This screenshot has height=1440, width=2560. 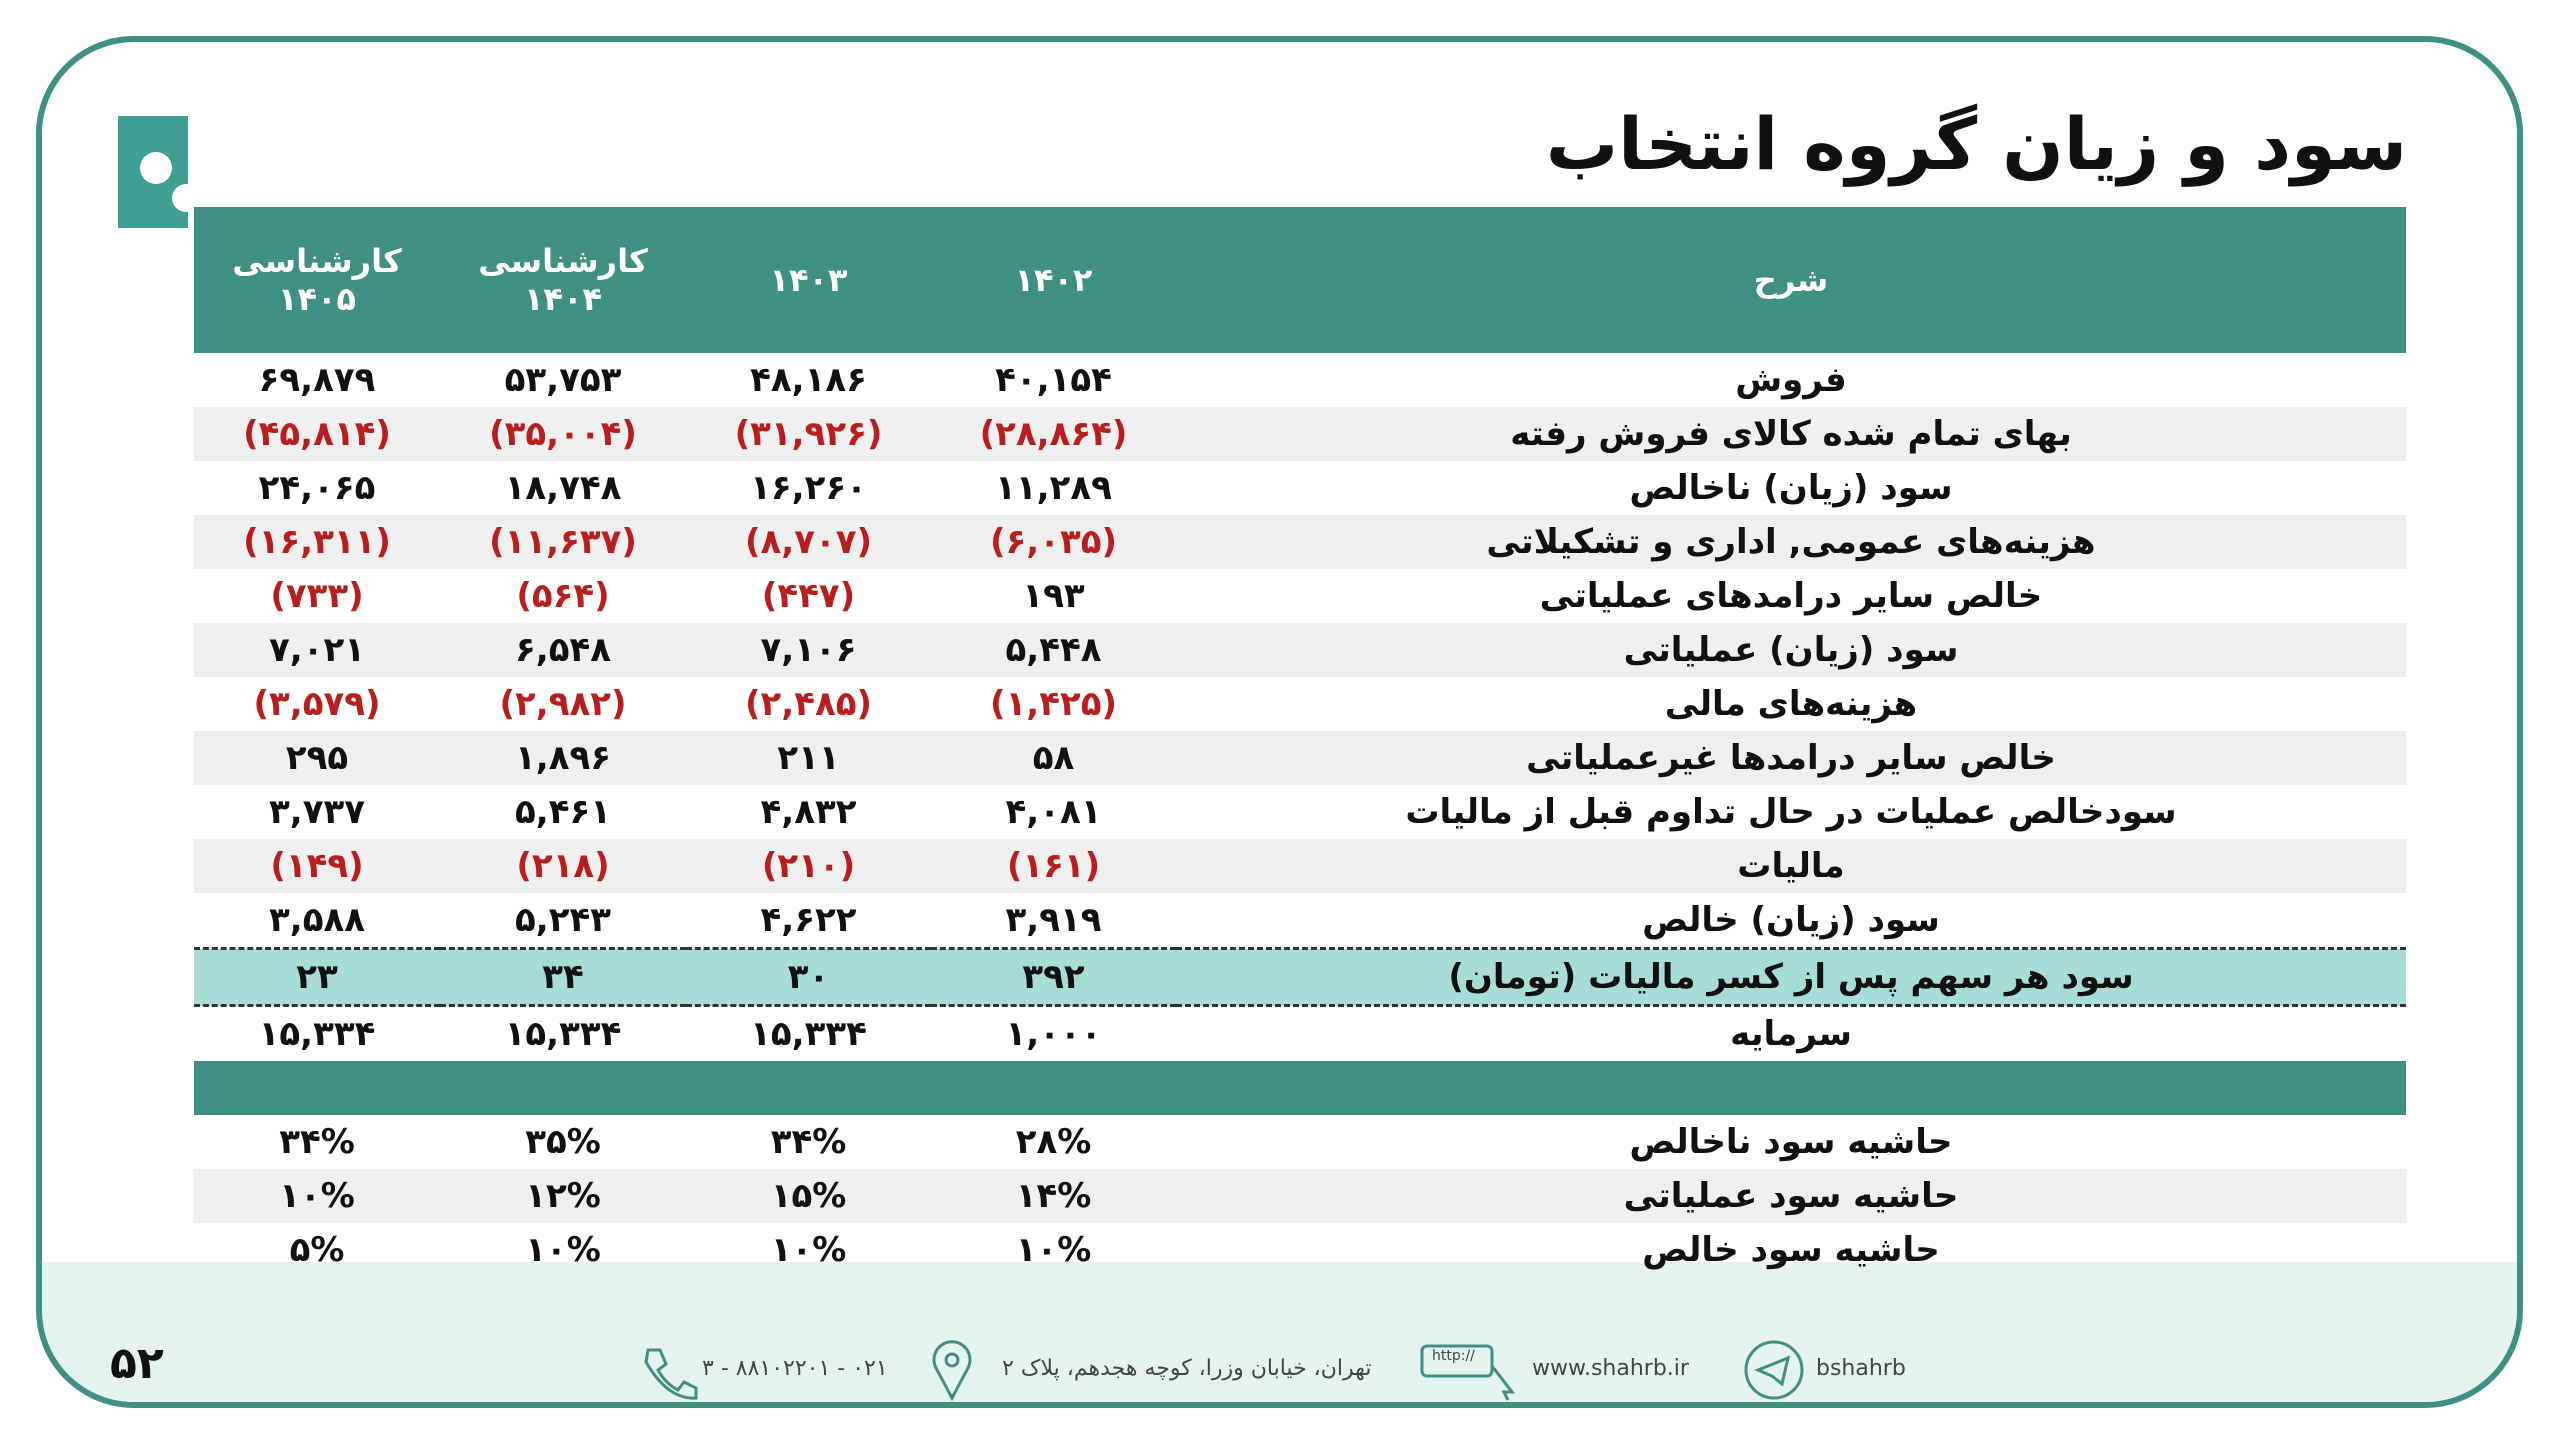 I want to click on cell: ۶,۵۴۸, so click(x=563, y=650).